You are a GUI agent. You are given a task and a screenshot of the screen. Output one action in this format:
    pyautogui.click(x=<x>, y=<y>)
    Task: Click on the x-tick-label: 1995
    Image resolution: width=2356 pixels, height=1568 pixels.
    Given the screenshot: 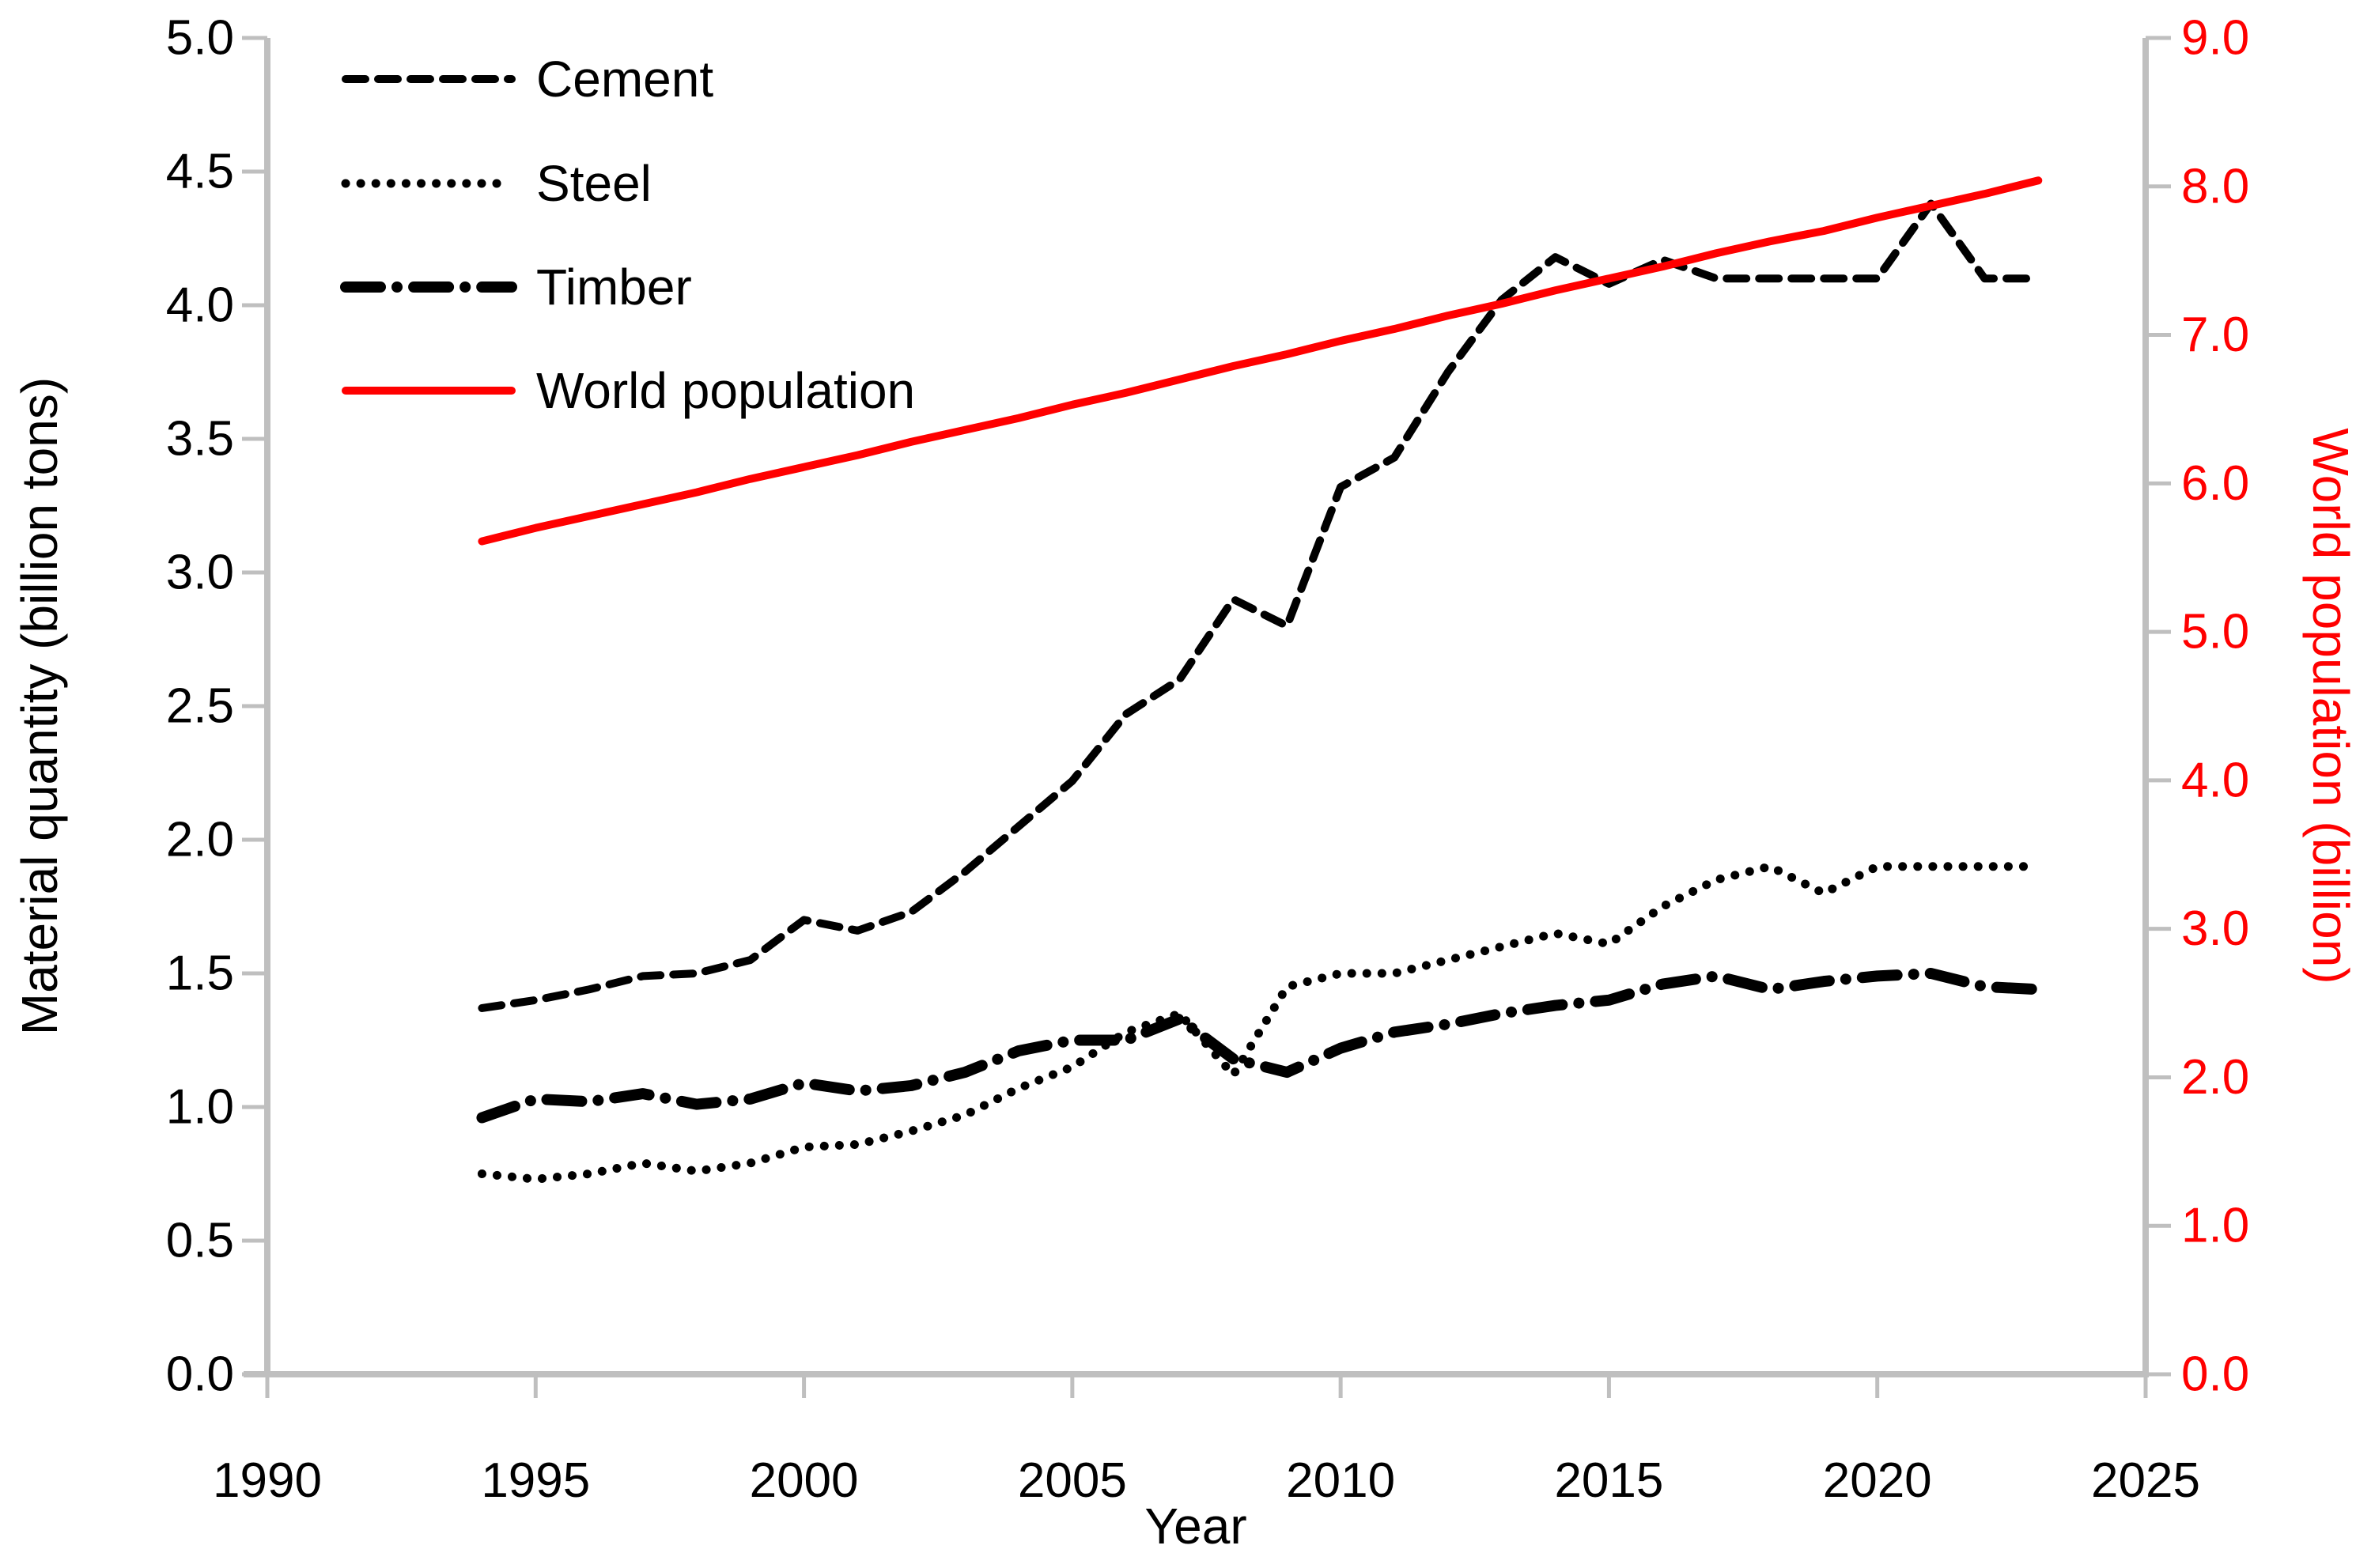 What is the action you would take?
    pyautogui.click(x=535, y=1480)
    